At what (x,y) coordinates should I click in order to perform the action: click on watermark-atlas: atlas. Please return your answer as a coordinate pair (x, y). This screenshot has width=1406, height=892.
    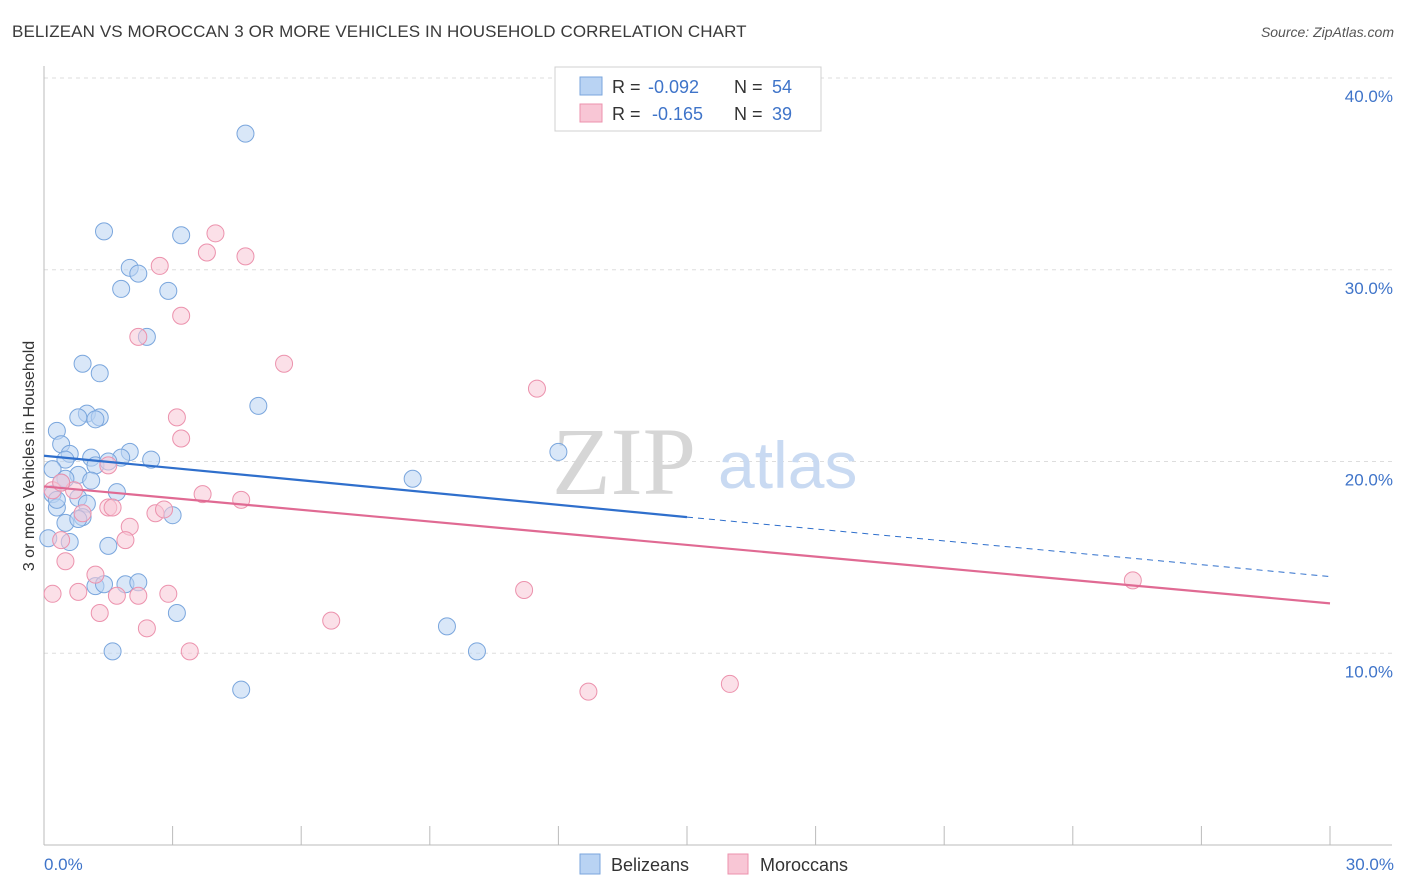
    Looking at the image, I should click on (787, 465).